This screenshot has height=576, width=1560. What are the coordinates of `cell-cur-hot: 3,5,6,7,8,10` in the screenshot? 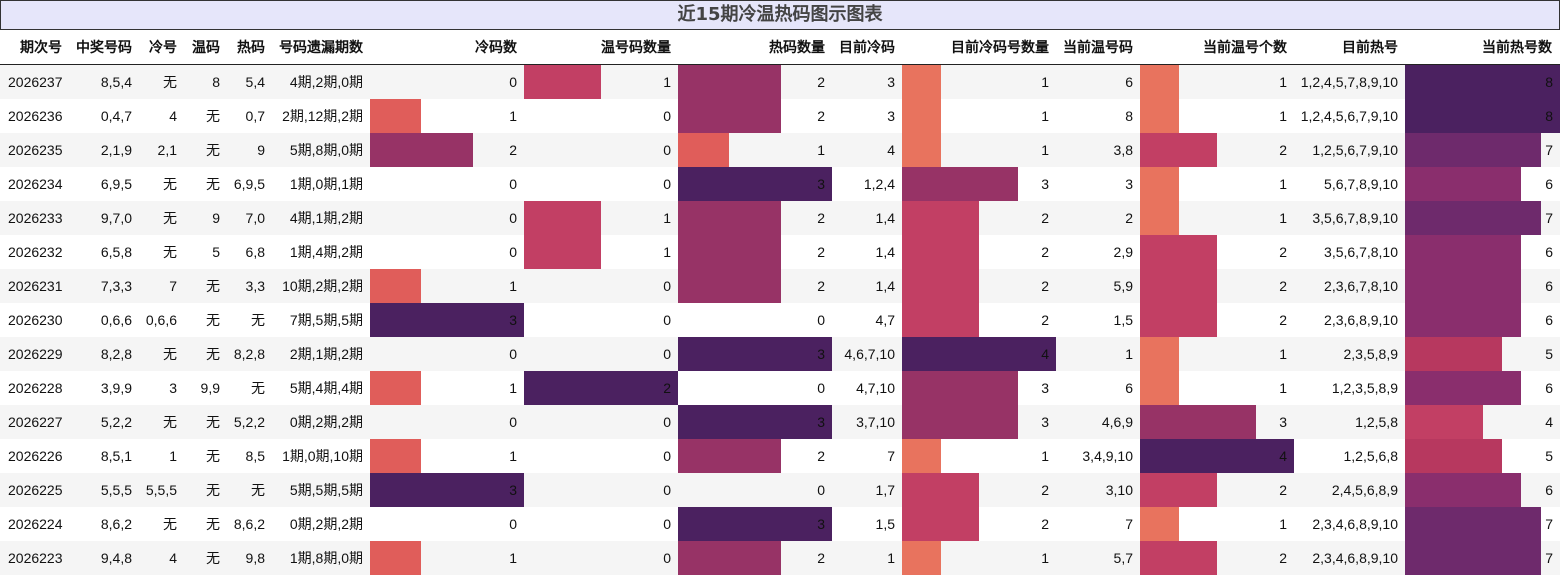 It's located at (1361, 252).